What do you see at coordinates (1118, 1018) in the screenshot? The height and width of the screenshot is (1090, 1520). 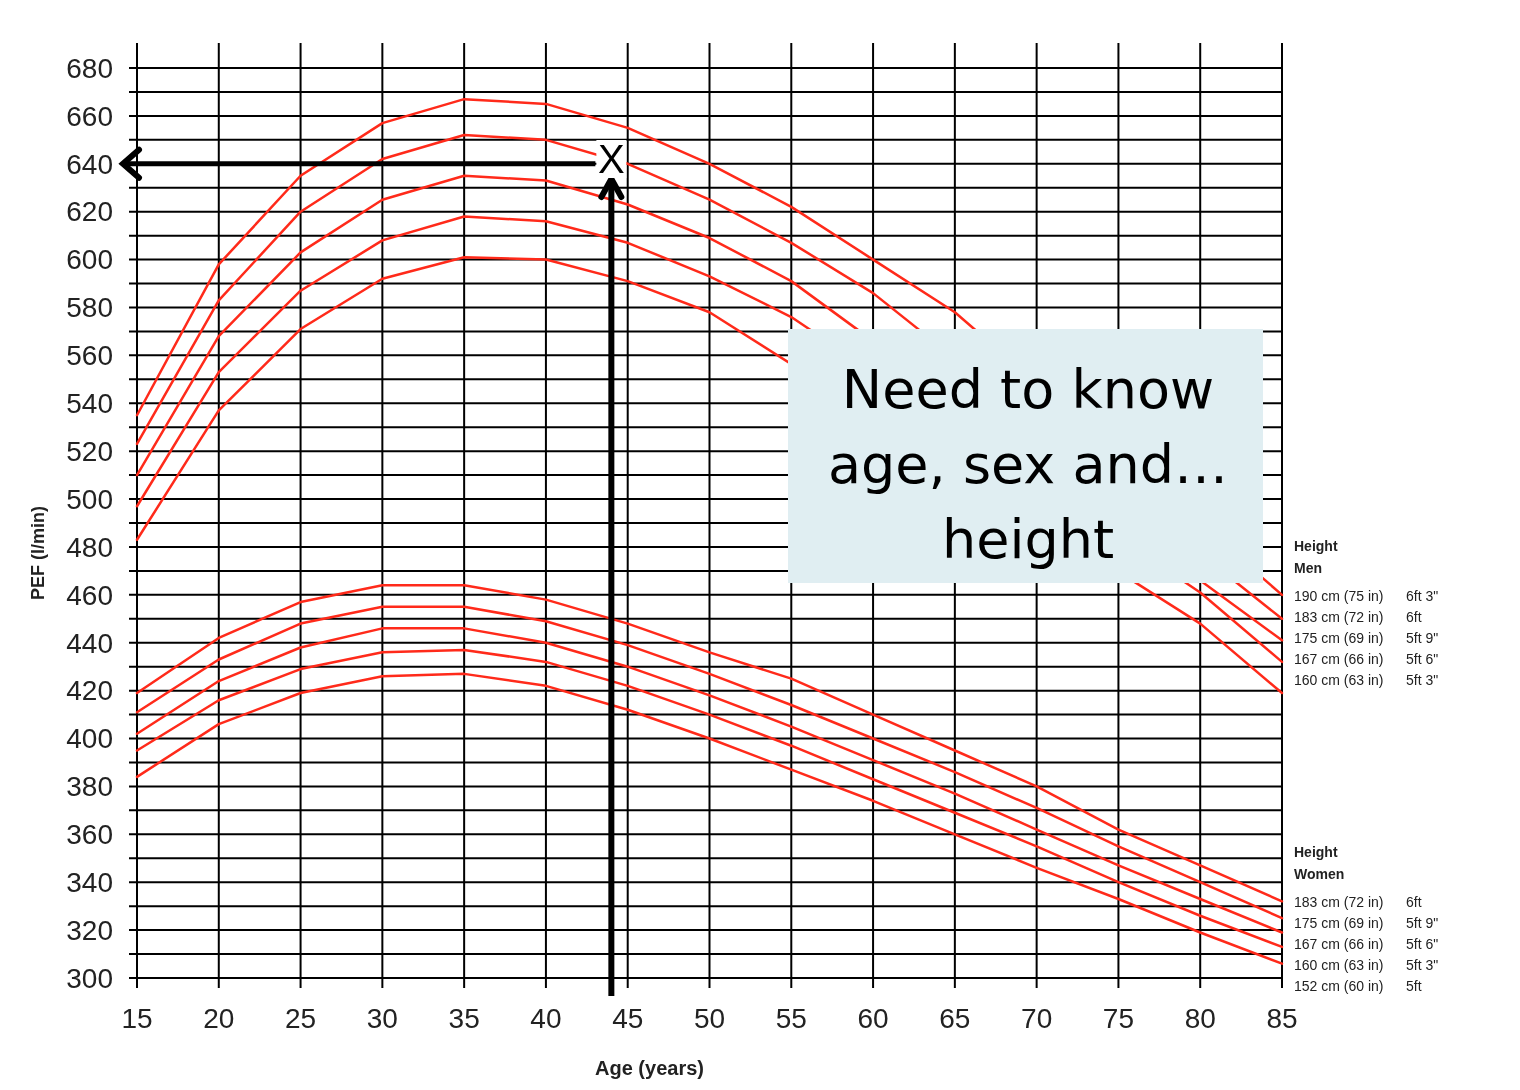 I see `x-tick-label: 75` at bounding box center [1118, 1018].